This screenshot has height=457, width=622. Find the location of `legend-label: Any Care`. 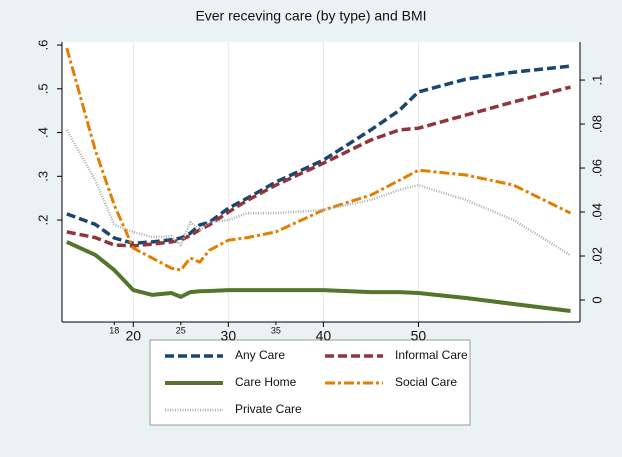

legend-label: Any Care is located at coordinates (260, 355).